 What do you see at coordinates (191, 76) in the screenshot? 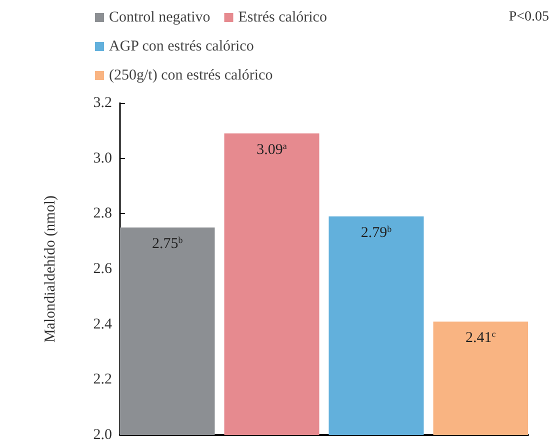
I see `legend-label: (250g/t) con estrés calórico` at bounding box center [191, 76].